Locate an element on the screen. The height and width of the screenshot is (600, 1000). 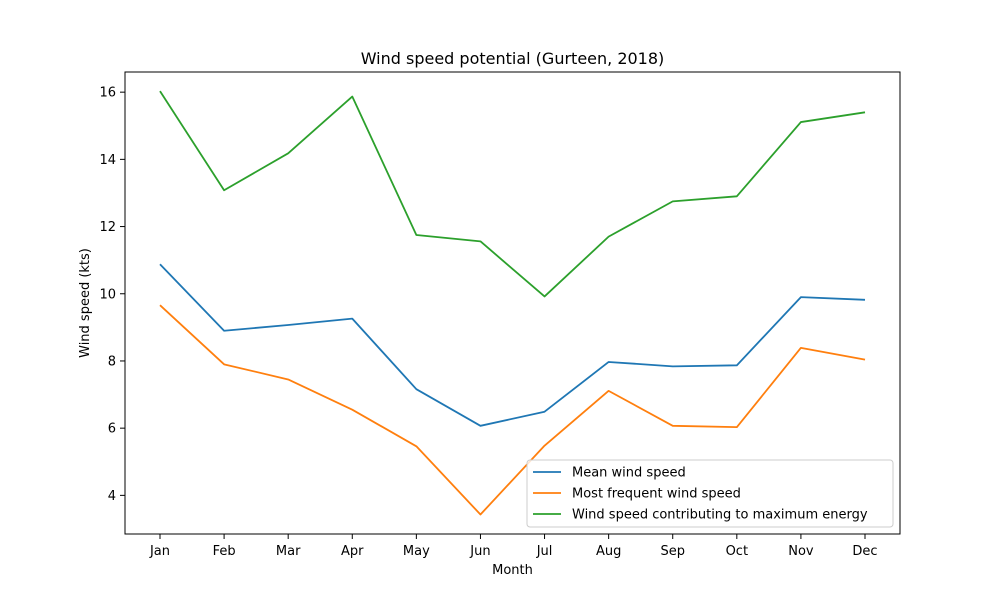
x-tick-label: Dec is located at coordinates (864, 551).